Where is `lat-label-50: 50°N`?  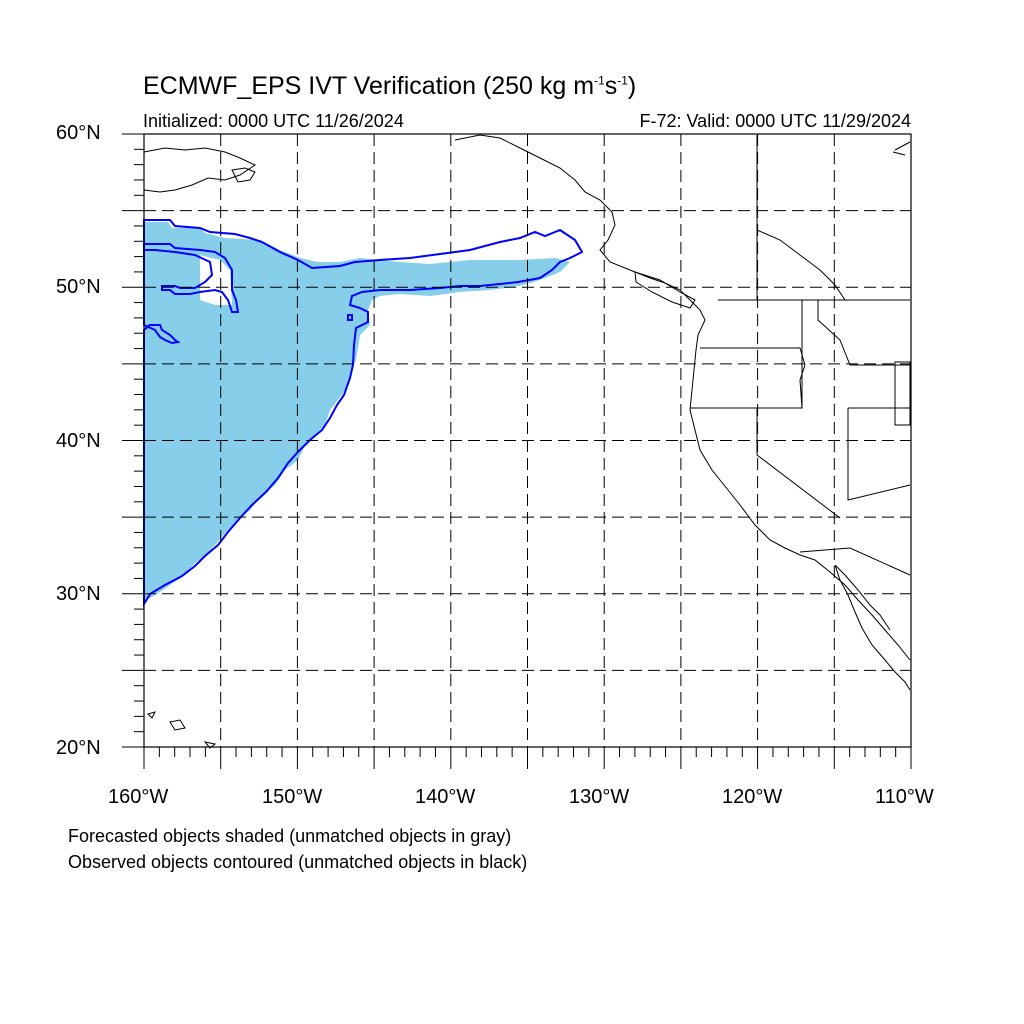
lat-label-50: 50°N is located at coordinates (78, 287).